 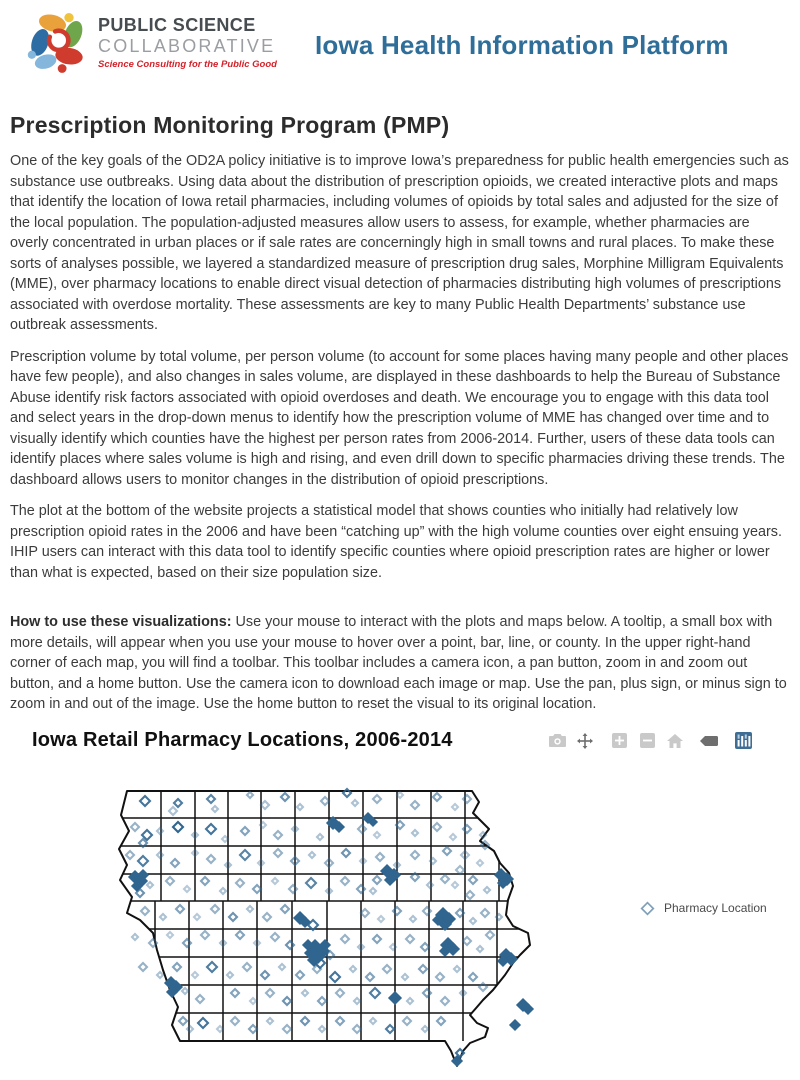 I want to click on pan-icon, so click(x=585, y=741).